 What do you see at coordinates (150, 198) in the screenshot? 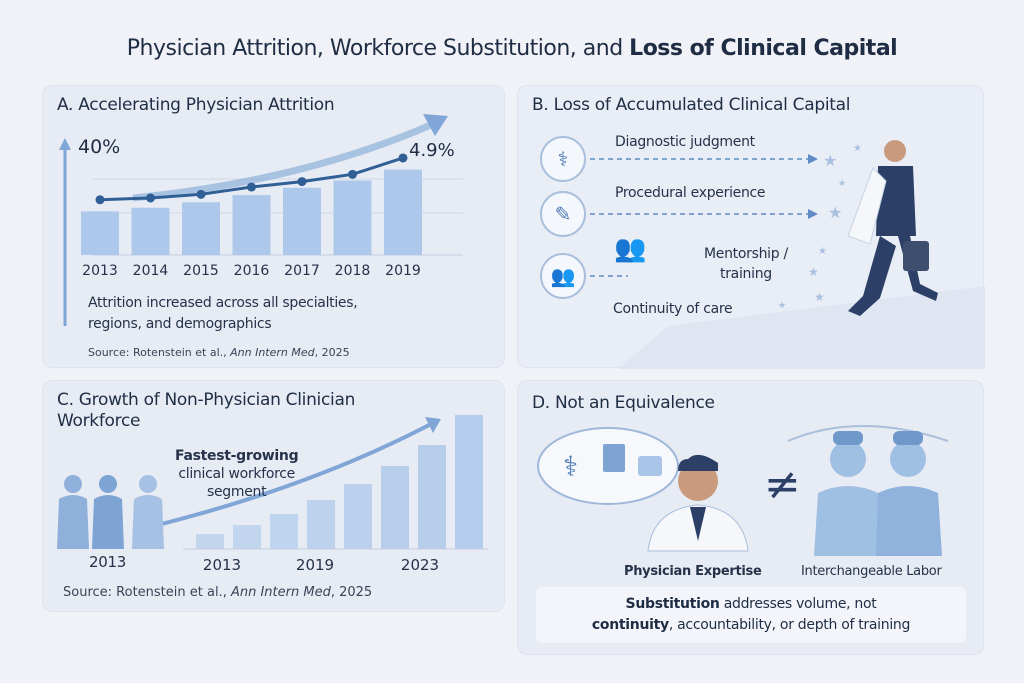
I see `line-point-2014` at bounding box center [150, 198].